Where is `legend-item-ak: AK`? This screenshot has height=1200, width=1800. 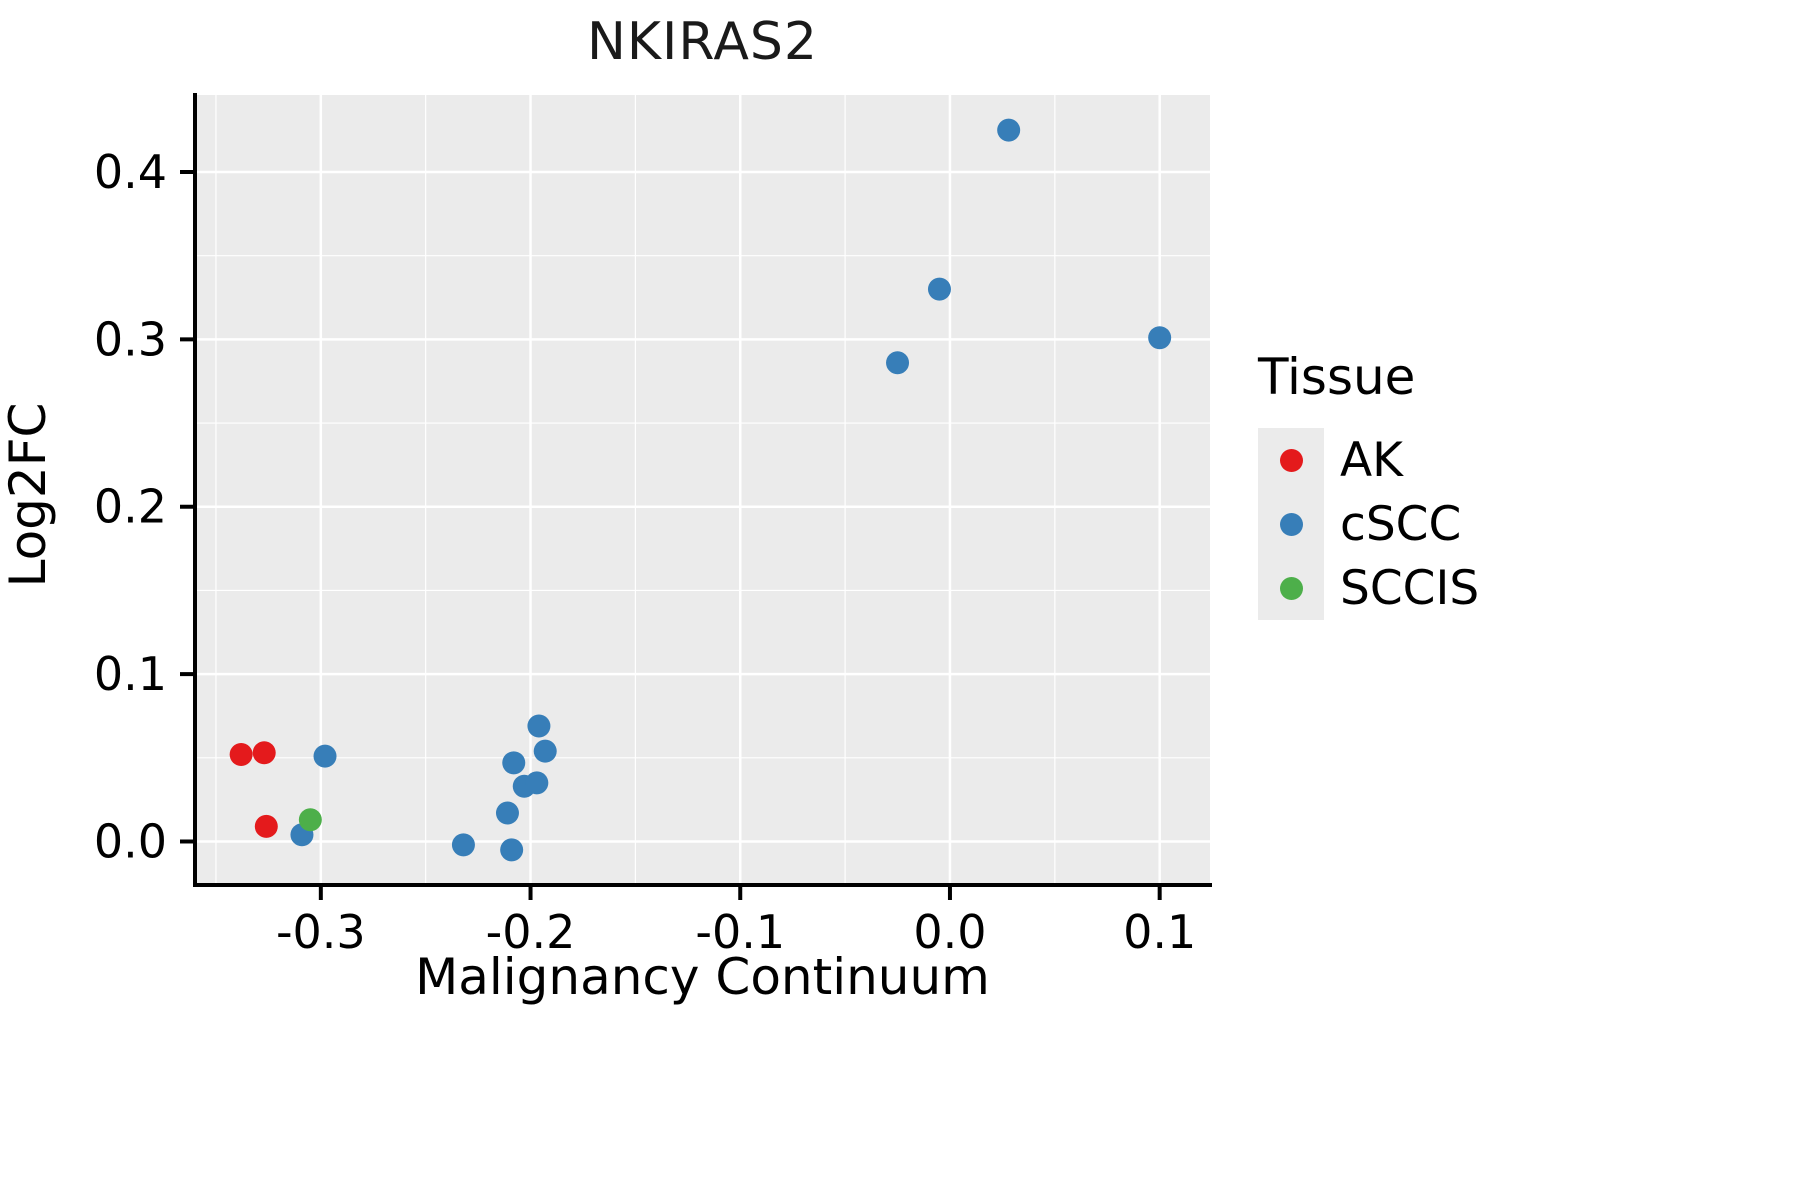 legend-item-ak: AK is located at coordinates (1368, 460).